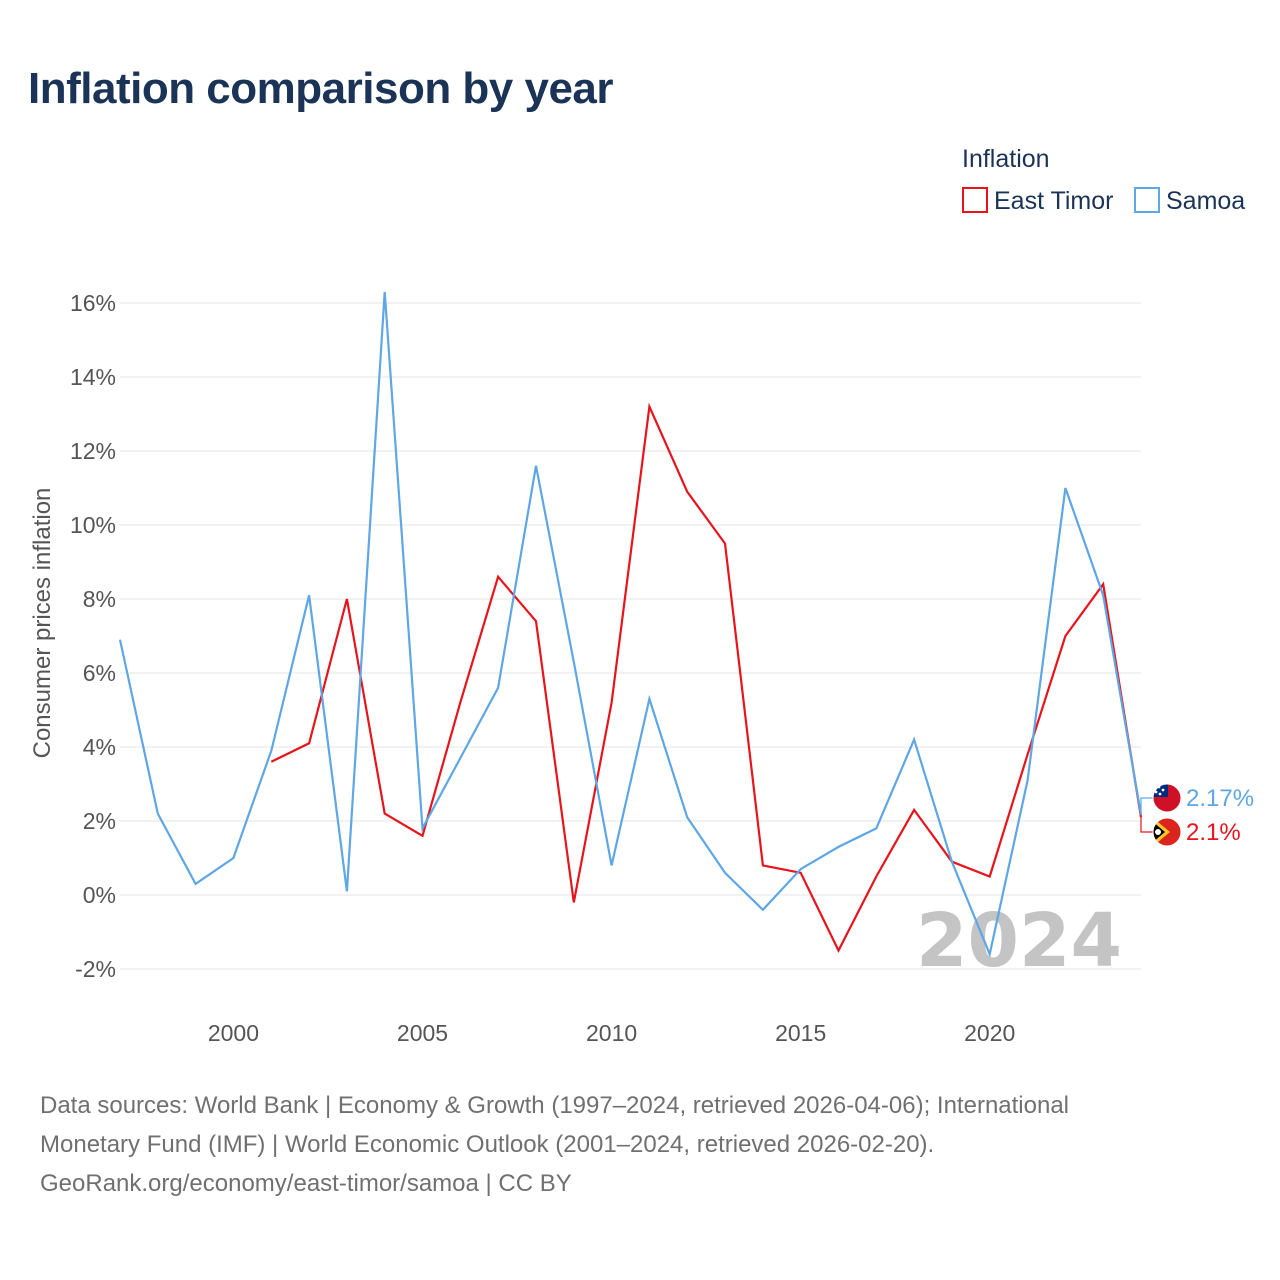 The width and height of the screenshot is (1280, 1280). I want to click on y-tick-label: 12%, so click(93, 451).